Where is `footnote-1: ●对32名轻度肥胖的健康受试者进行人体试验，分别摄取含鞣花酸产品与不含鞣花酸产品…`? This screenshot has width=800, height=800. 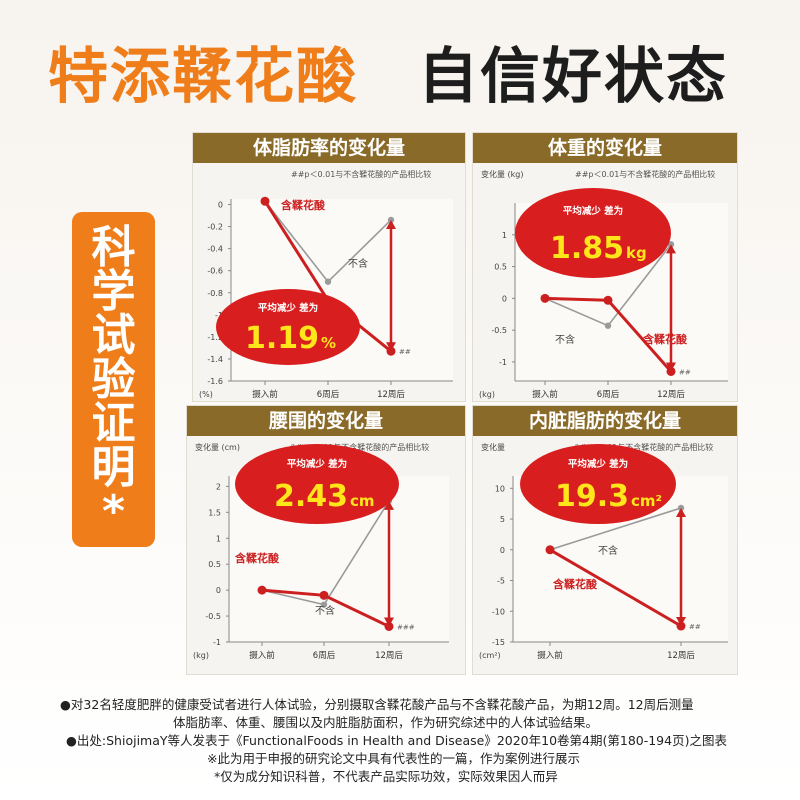
footnote-1: ●对32名轻度肥胖的健康受试者进行人体试验，分别摄取含鞣花酸产品与不含鞣花酸产品… is located at coordinates (377, 704).